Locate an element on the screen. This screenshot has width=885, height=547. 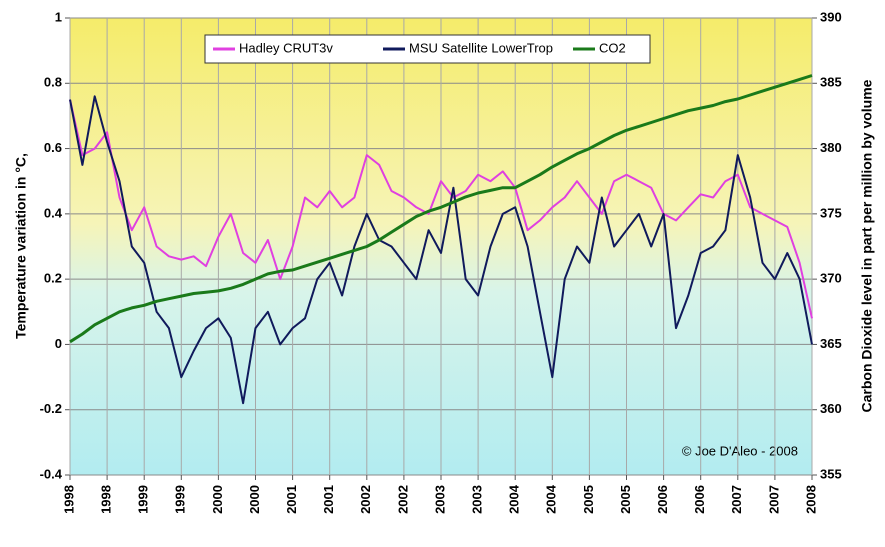
y2-tick-label: 360 is located at coordinates (831, 408).